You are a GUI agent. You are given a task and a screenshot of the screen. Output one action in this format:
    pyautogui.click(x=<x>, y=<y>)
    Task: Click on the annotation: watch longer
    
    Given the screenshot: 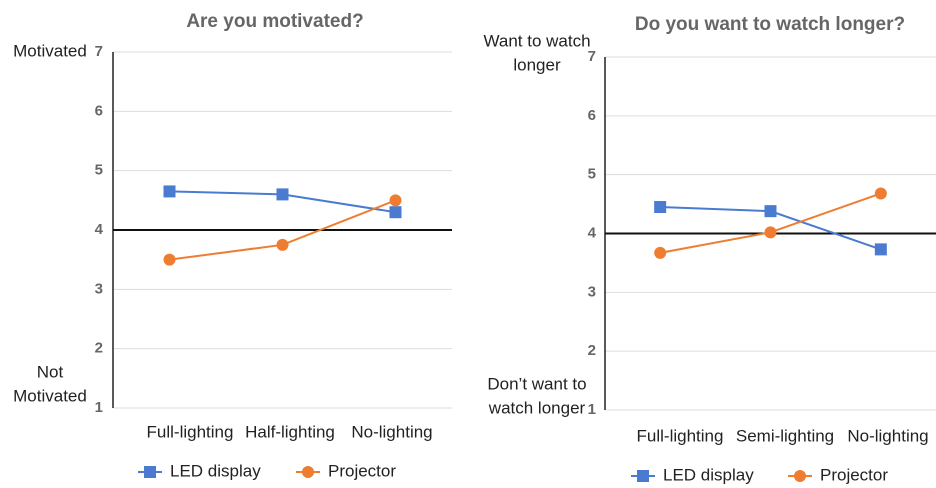 What is the action you would take?
    pyautogui.click(x=537, y=407)
    